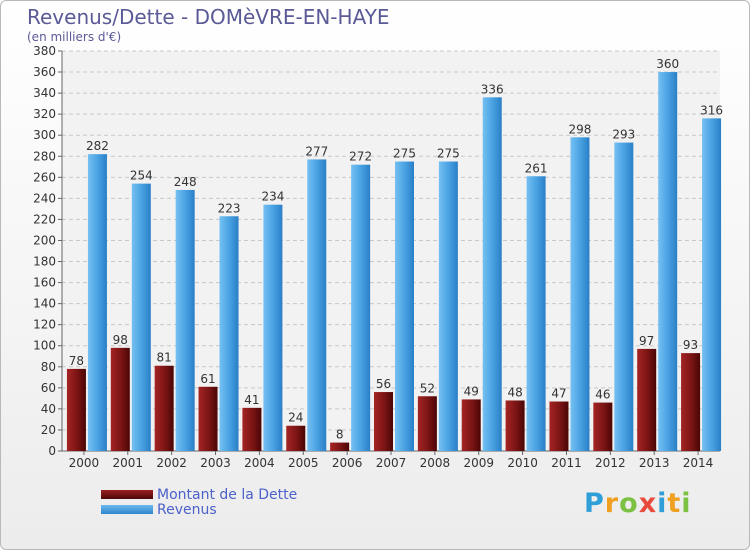 The height and width of the screenshot is (550, 750). Describe the element at coordinates (171, 463) in the screenshot. I see `x-tick-label: 2002` at that location.